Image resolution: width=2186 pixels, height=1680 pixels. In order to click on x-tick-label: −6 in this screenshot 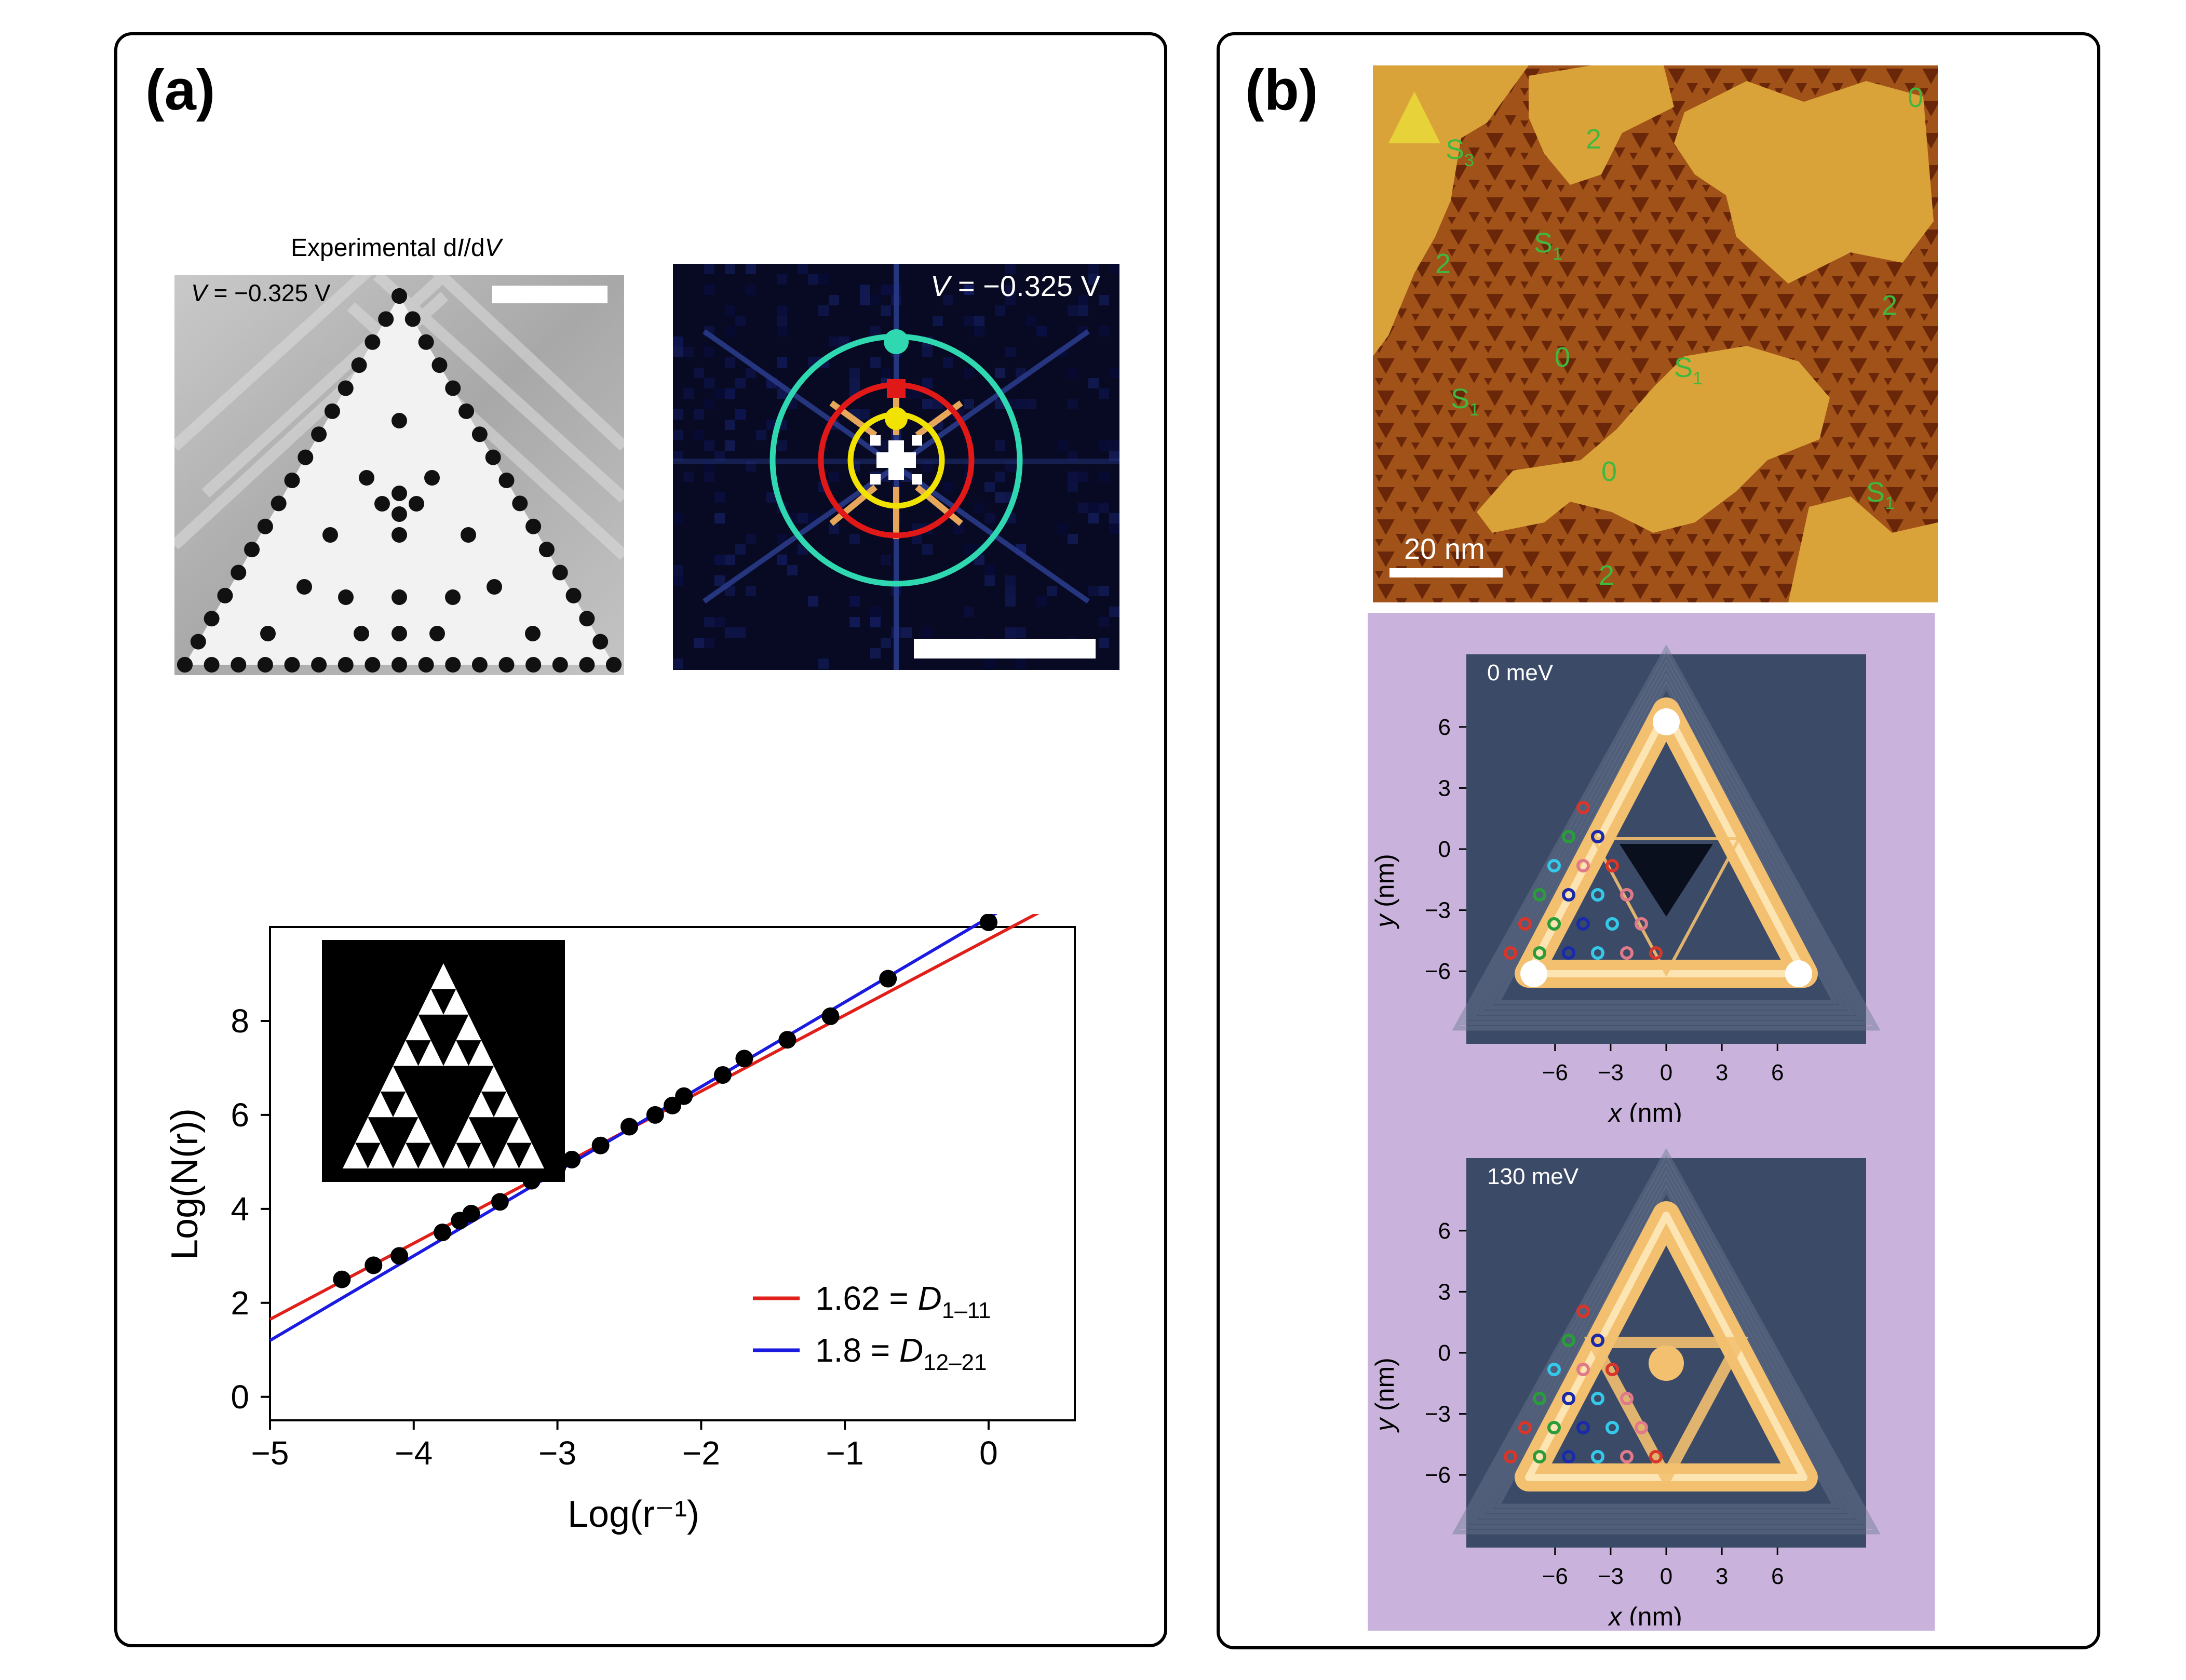, I will do `click(1555, 1072)`.